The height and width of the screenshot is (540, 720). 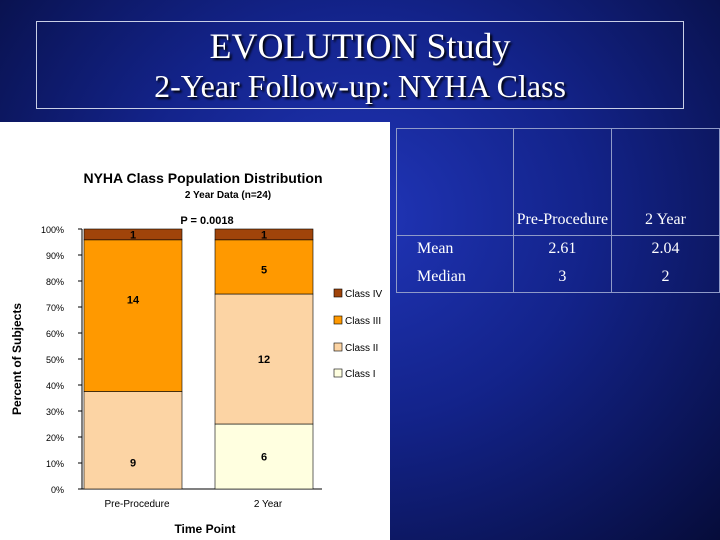 I want to click on table-header-2year: 2 Year, so click(x=665, y=182).